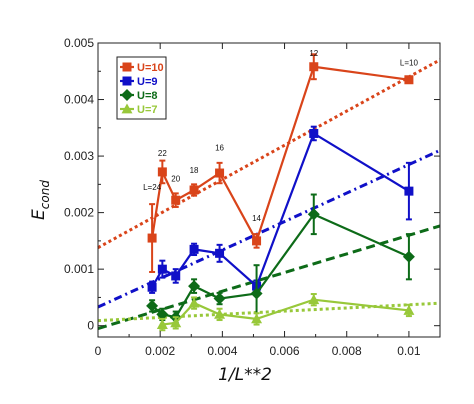 This screenshot has width=474, height=404. What do you see at coordinates (79, 269) in the screenshot?
I see `y-tick-label-1: 0.001` at bounding box center [79, 269].